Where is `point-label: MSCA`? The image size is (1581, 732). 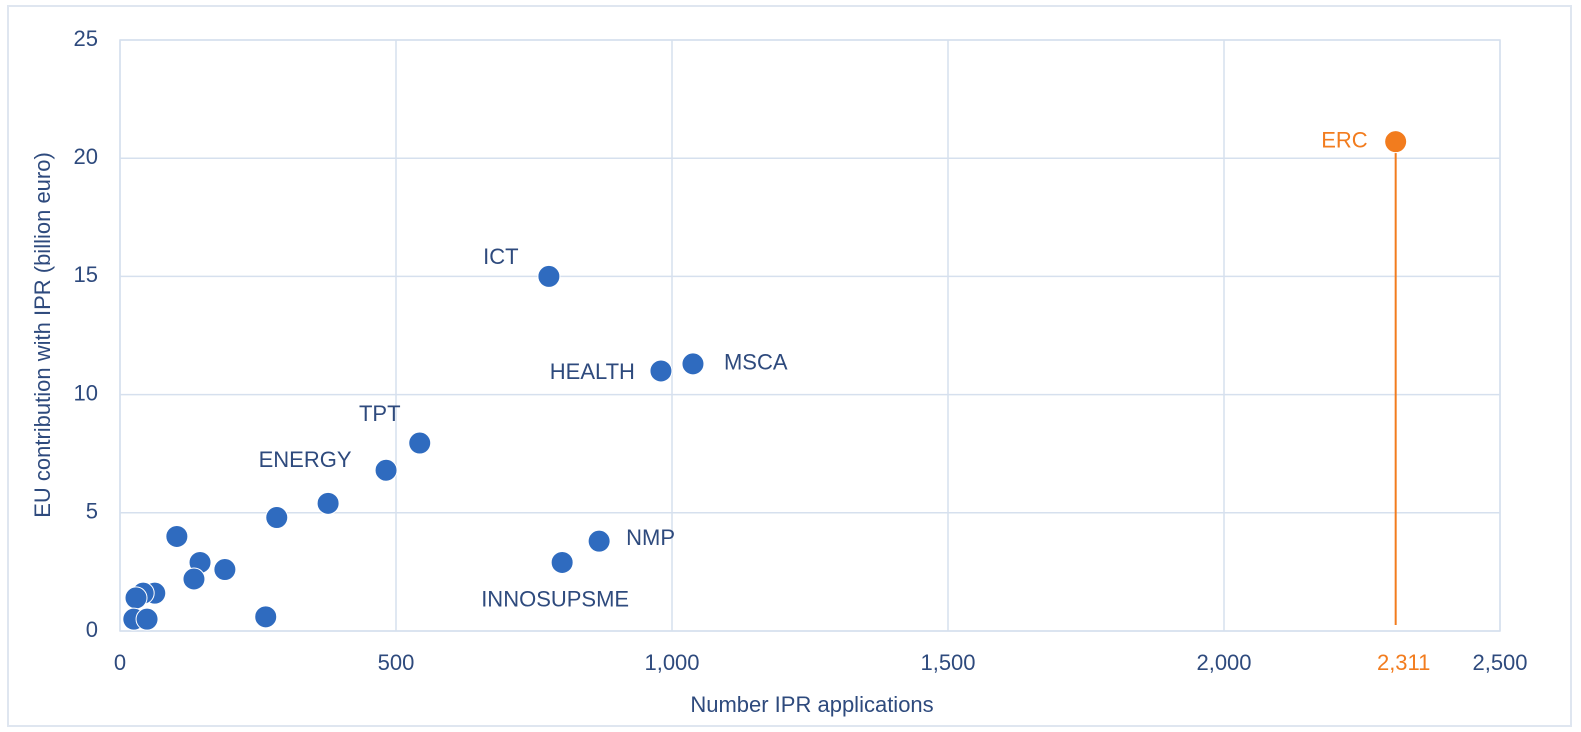 point-label: MSCA is located at coordinates (756, 362).